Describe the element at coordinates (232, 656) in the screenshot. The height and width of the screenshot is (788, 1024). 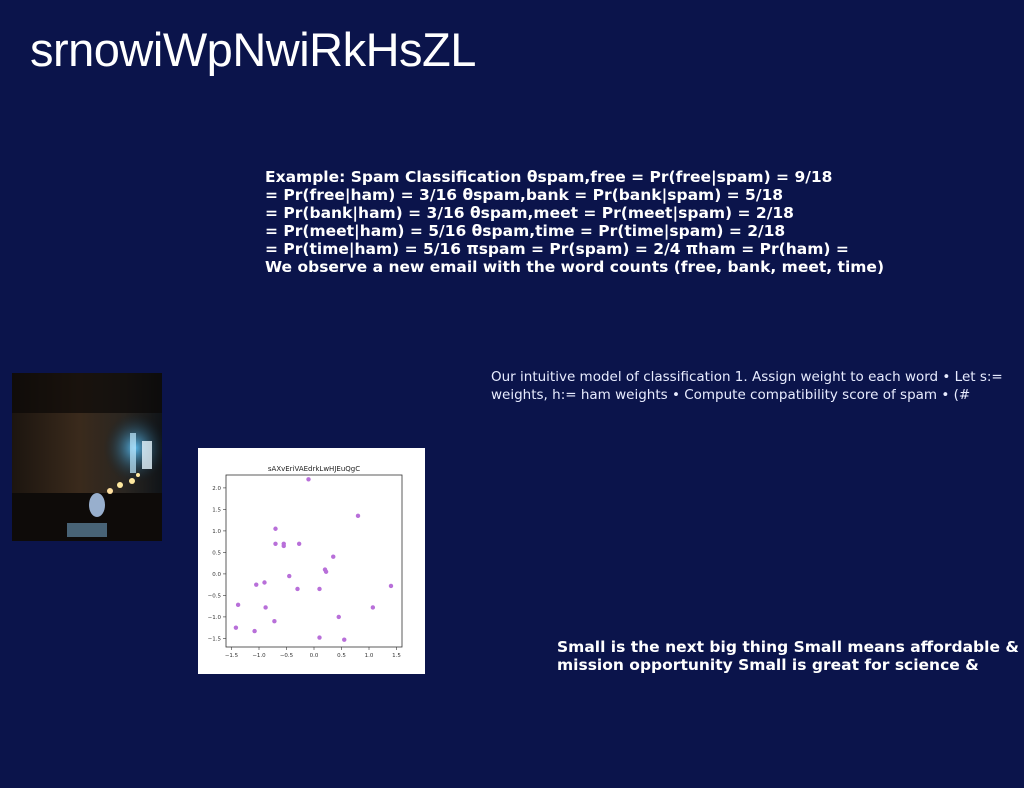
I see `x-tick-label: −1.5` at that location.